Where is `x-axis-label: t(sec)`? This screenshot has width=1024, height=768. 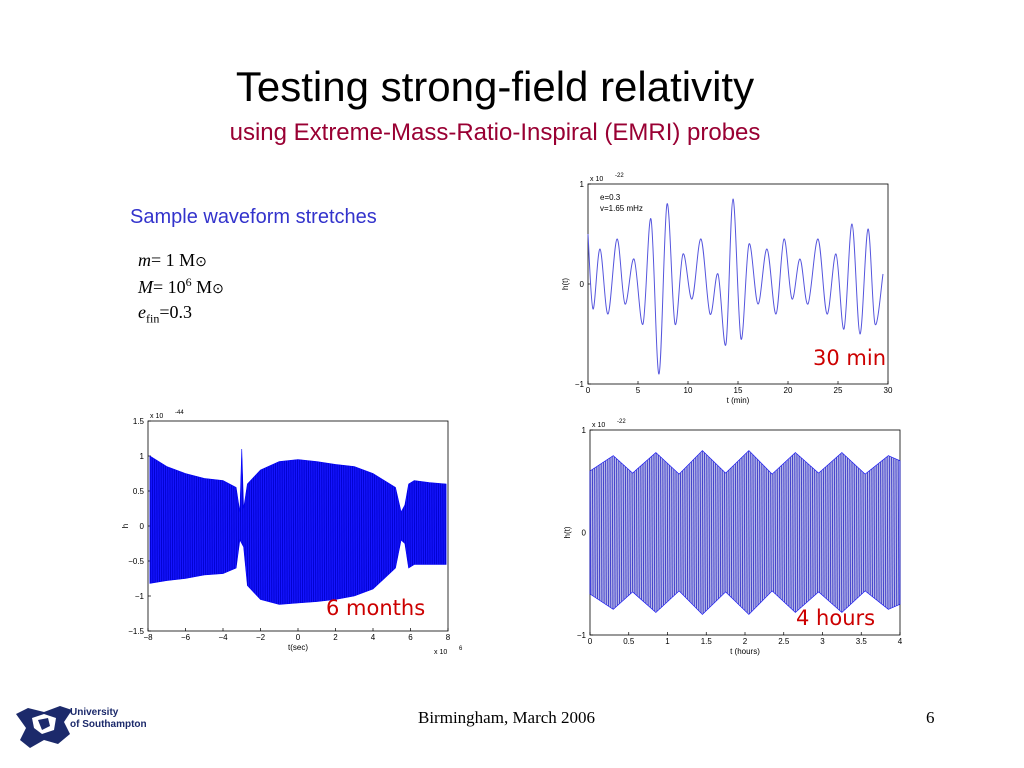 x-axis-label: t(sec) is located at coordinates (298, 647).